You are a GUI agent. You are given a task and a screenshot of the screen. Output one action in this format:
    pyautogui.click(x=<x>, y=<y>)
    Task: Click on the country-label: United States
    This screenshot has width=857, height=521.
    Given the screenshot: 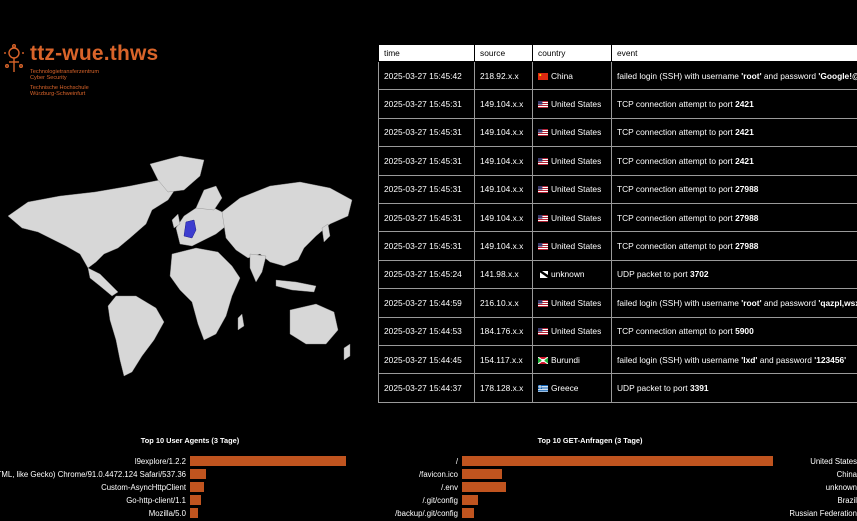 What is the action you would take?
    pyautogui.click(x=833, y=461)
    